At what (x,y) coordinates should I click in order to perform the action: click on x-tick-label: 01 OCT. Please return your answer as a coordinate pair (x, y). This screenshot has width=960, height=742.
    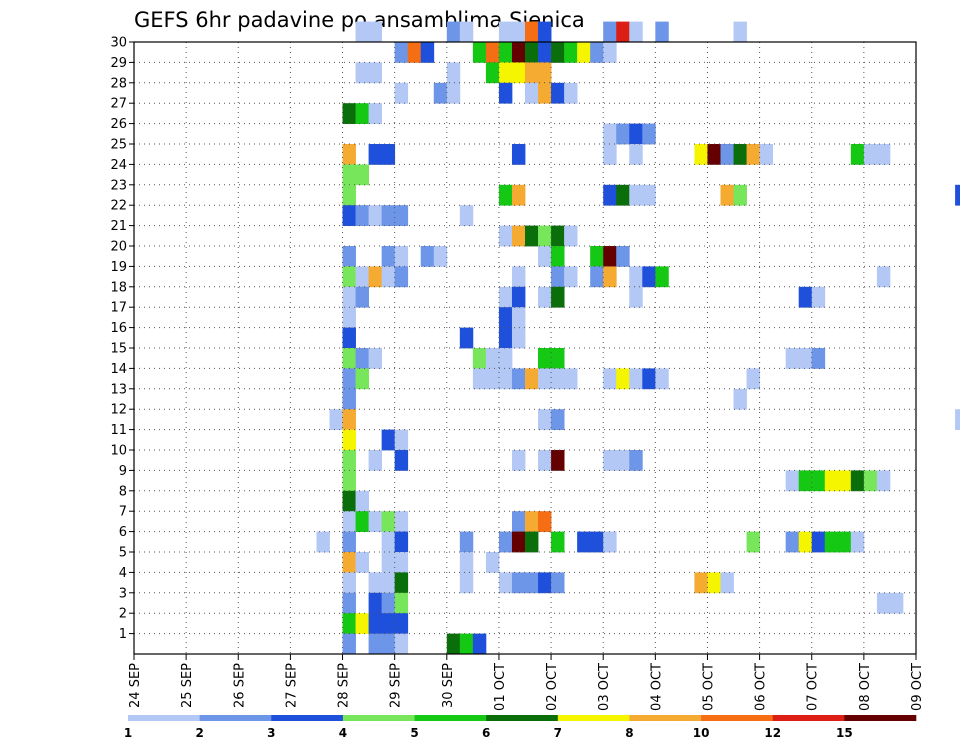
    Looking at the image, I should click on (500, 687).